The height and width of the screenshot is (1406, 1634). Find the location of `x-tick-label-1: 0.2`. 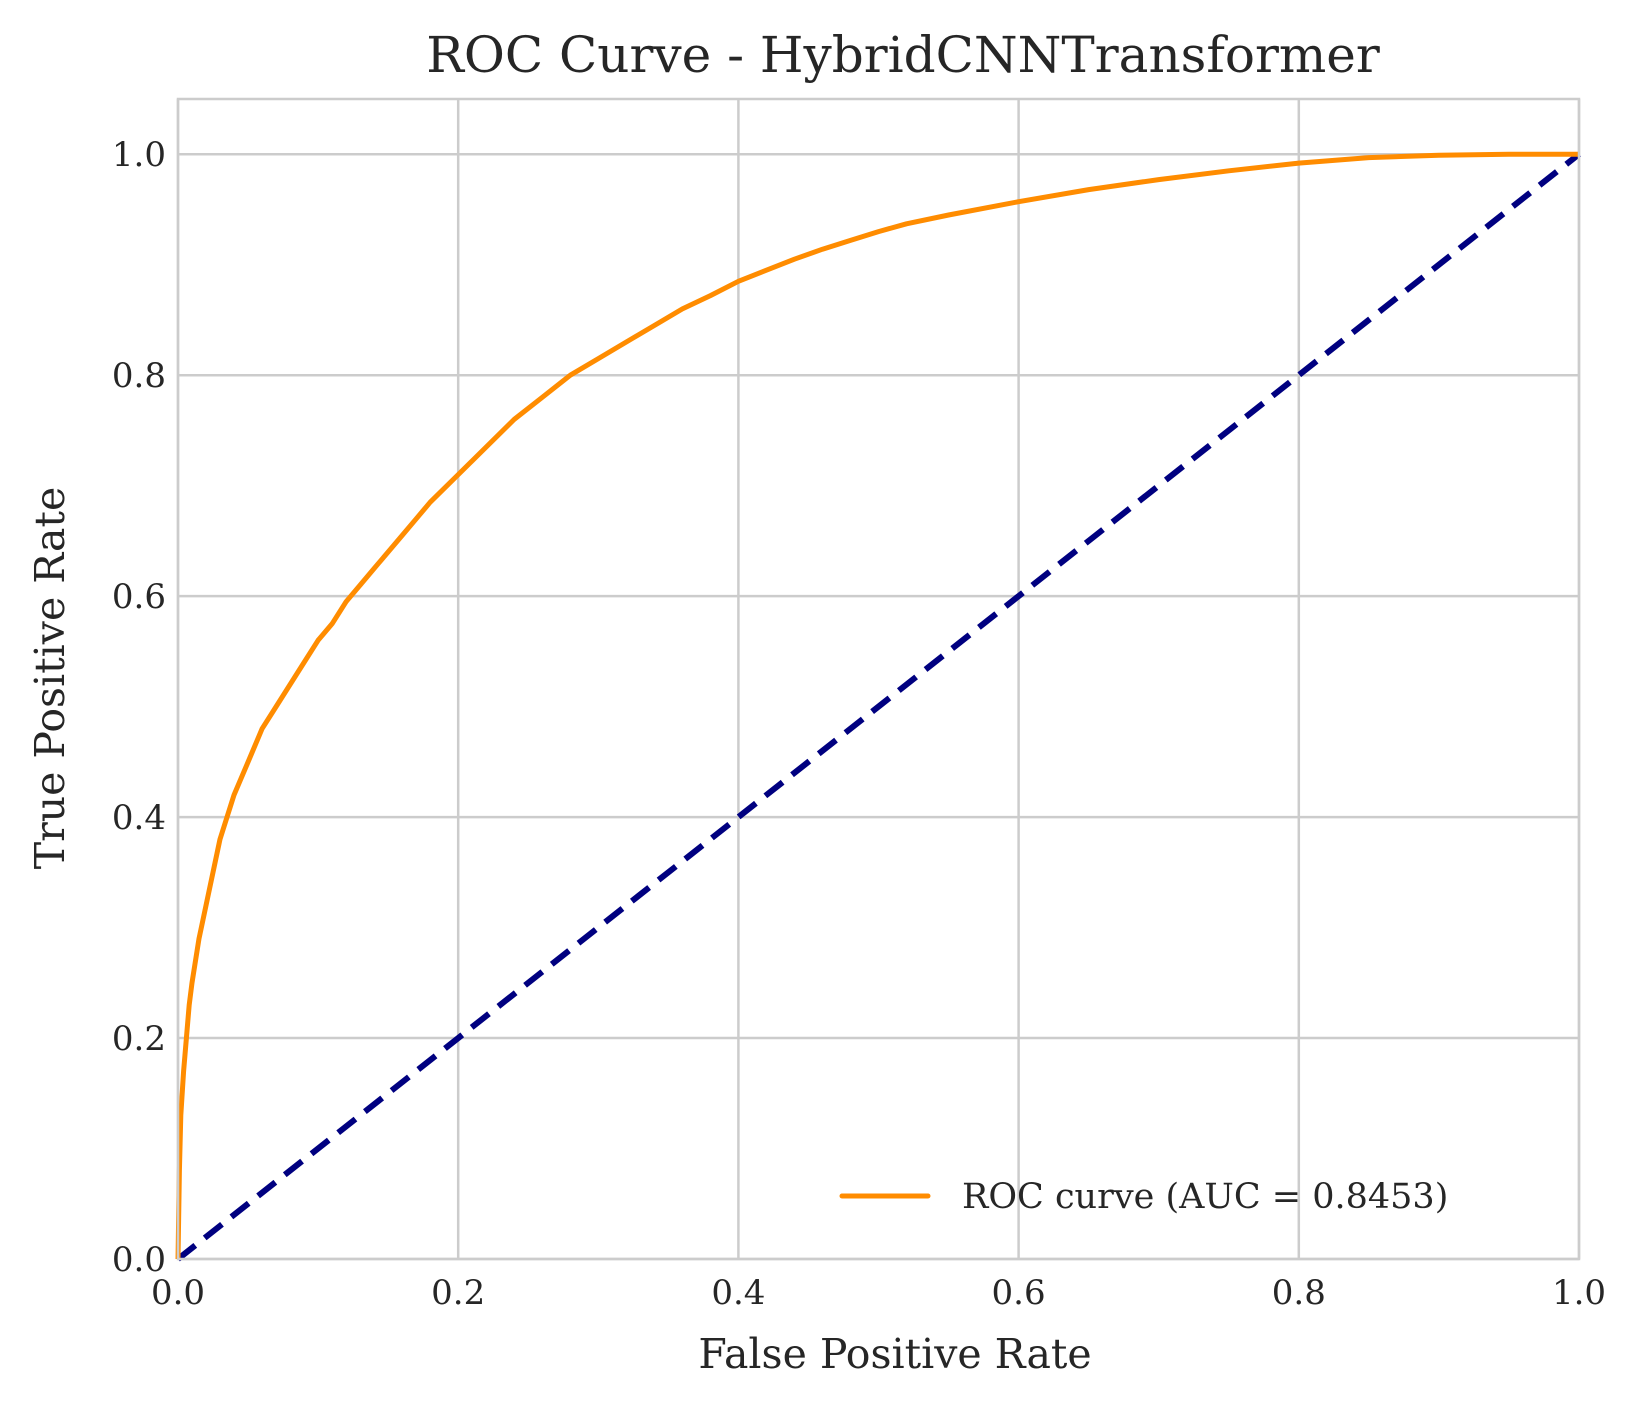

x-tick-label-1: 0.2 is located at coordinates (458, 1293).